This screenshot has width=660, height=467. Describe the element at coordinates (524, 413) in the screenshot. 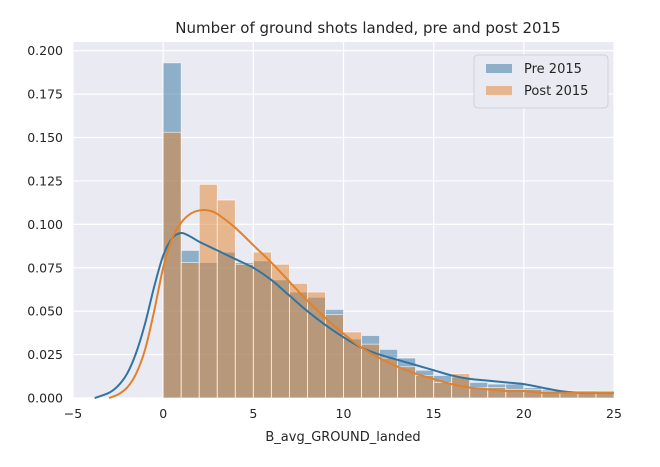

I see `x-tick-label: 20` at that location.